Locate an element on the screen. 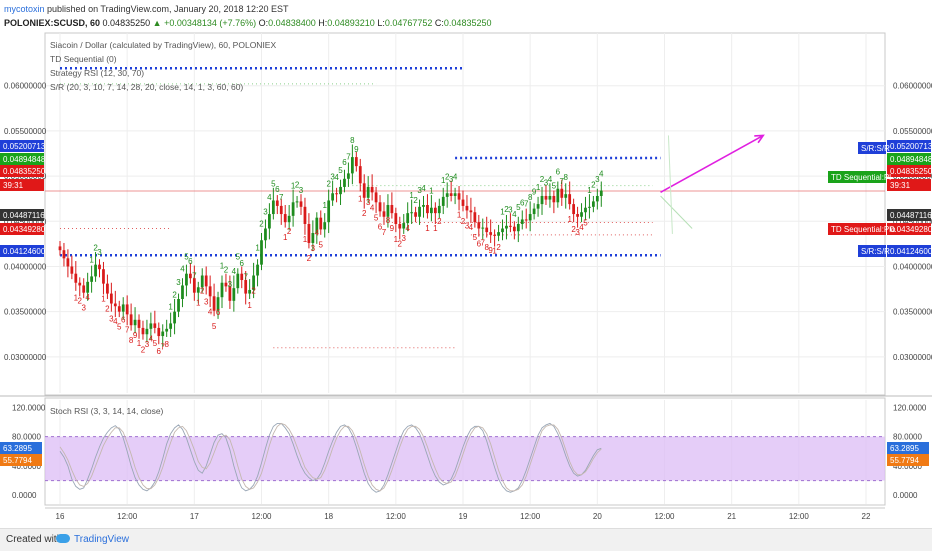 The image size is (932, 551). x-tick-label: 18 is located at coordinates (328, 516).